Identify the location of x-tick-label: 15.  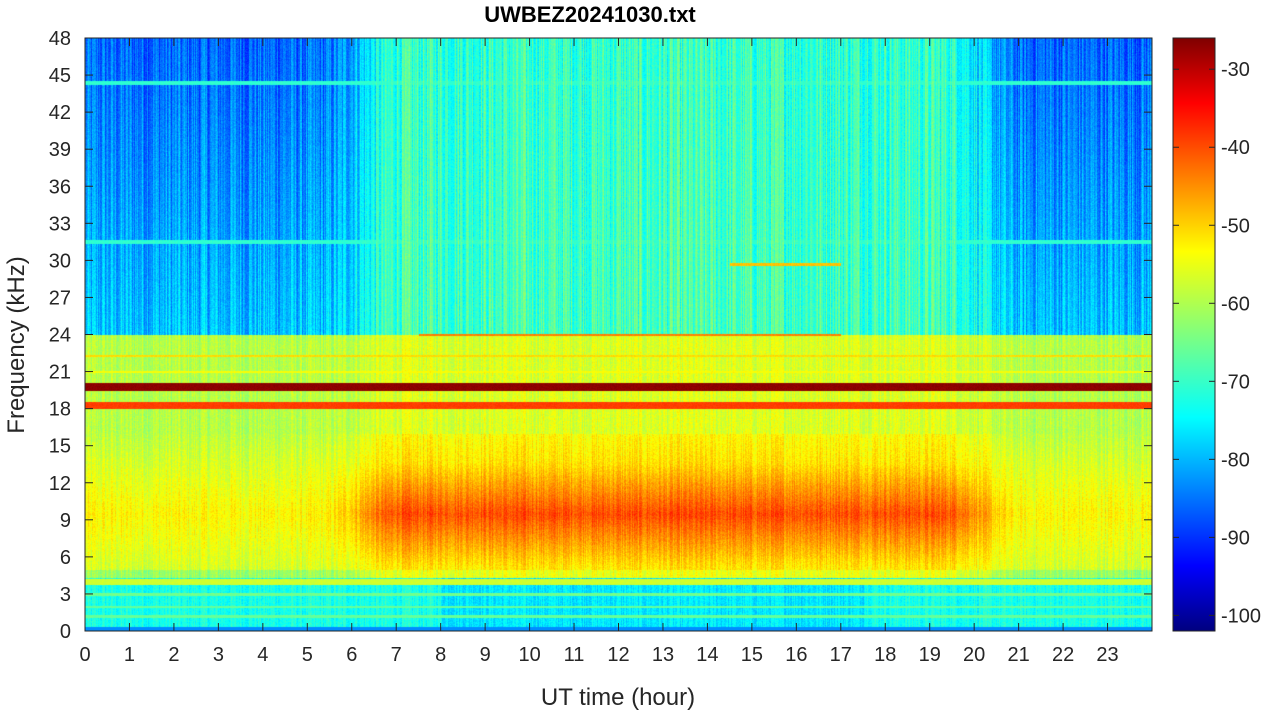
(752, 655).